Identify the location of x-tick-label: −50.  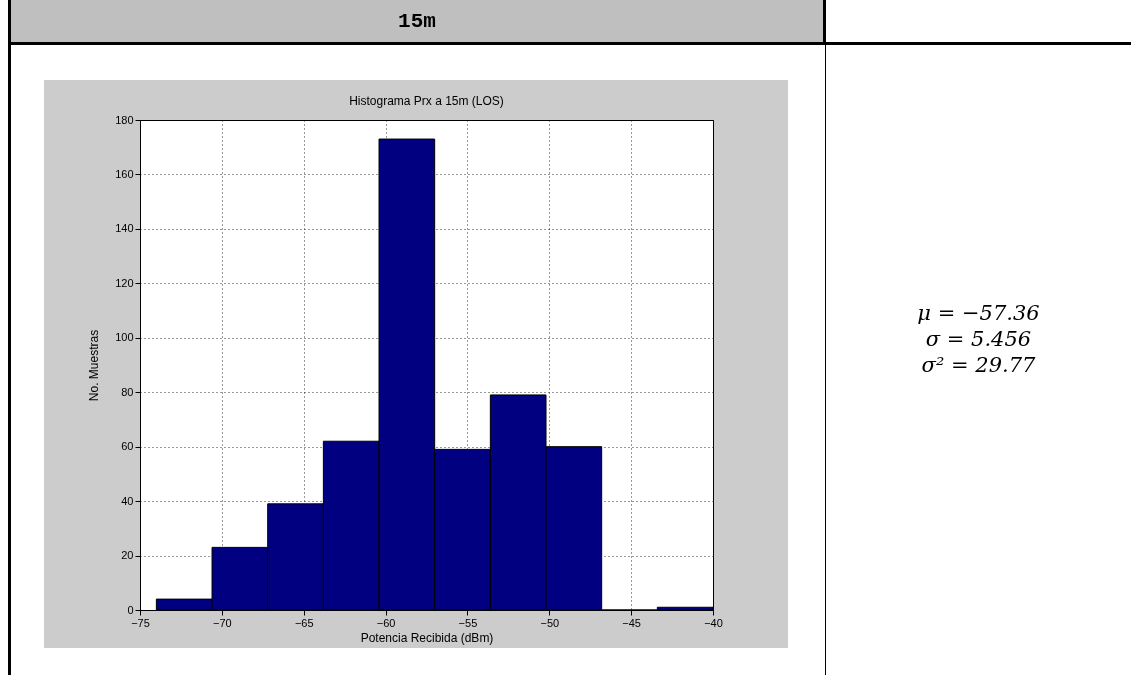
(550, 622).